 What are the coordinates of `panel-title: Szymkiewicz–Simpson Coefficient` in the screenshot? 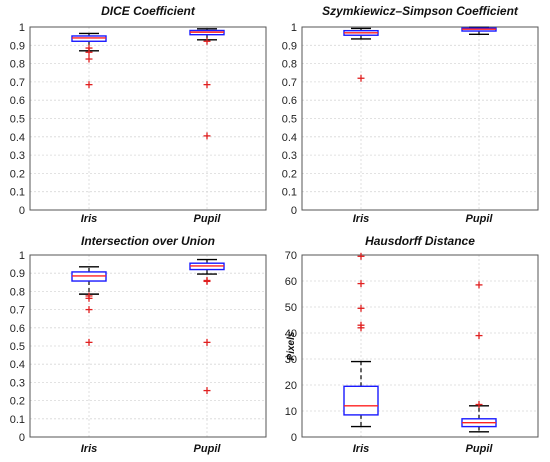 It's located at (420, 11).